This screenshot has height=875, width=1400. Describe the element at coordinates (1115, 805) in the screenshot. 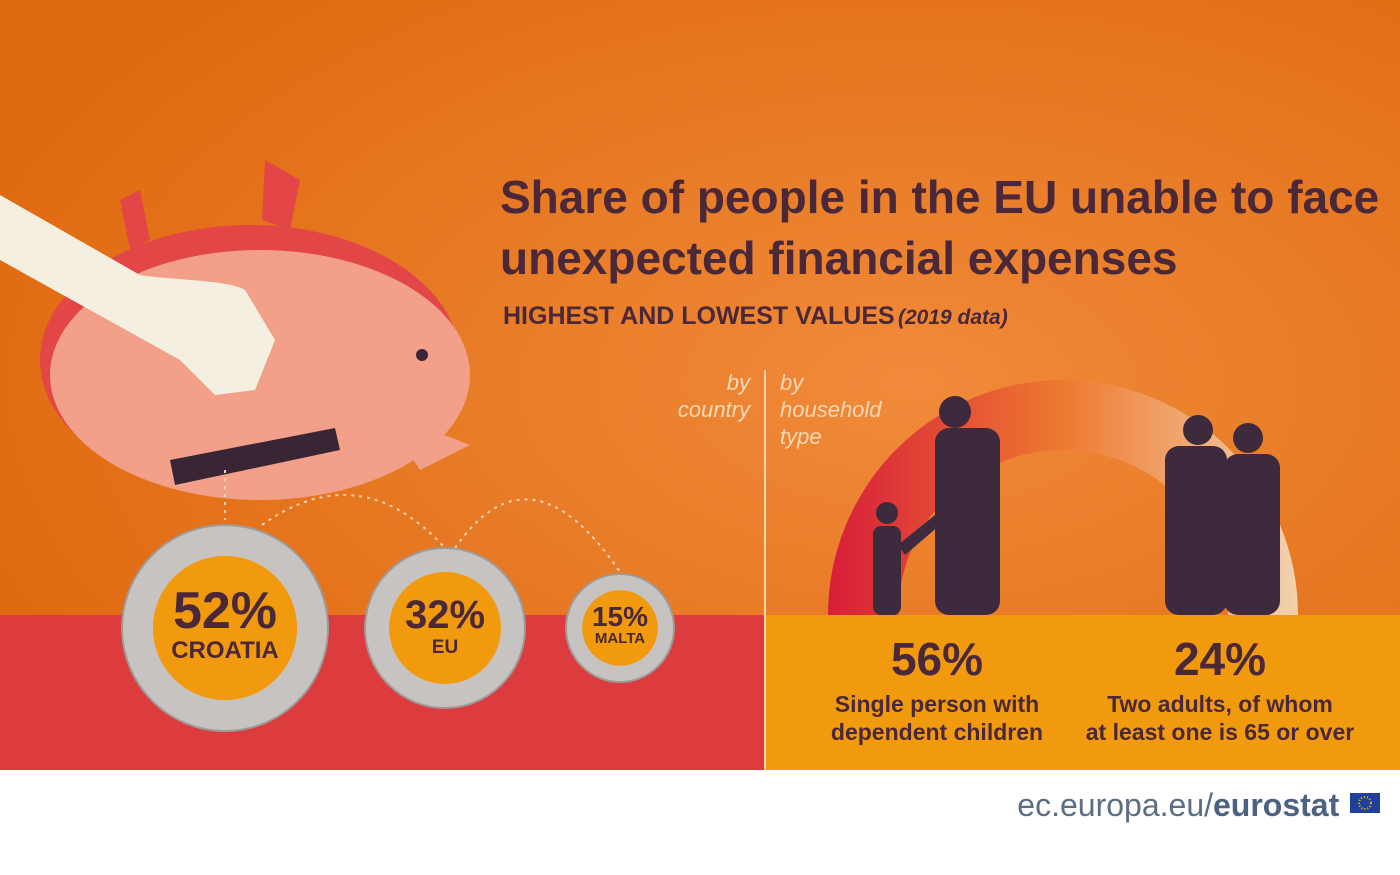

I see `footer-site: ec.europa.eu/` at that location.